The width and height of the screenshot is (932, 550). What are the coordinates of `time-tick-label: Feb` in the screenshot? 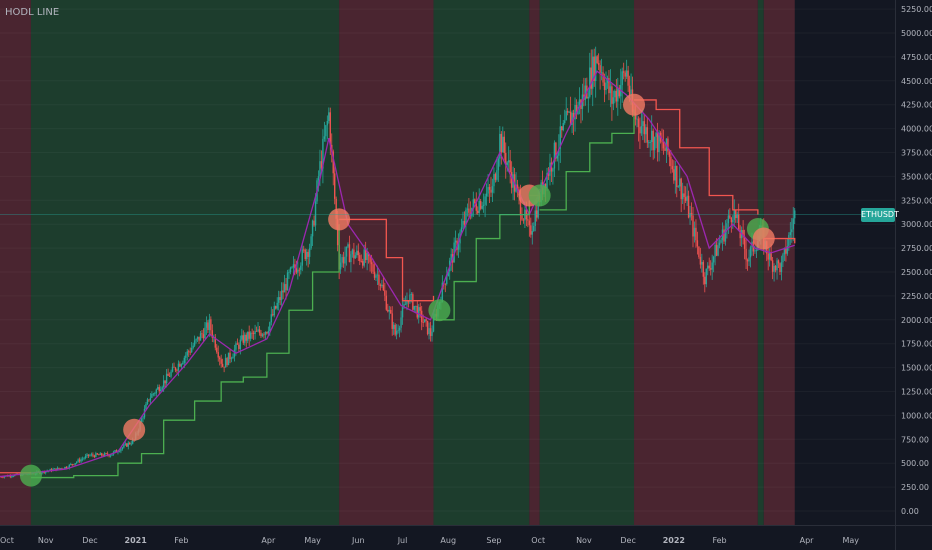 It's located at (181, 540).